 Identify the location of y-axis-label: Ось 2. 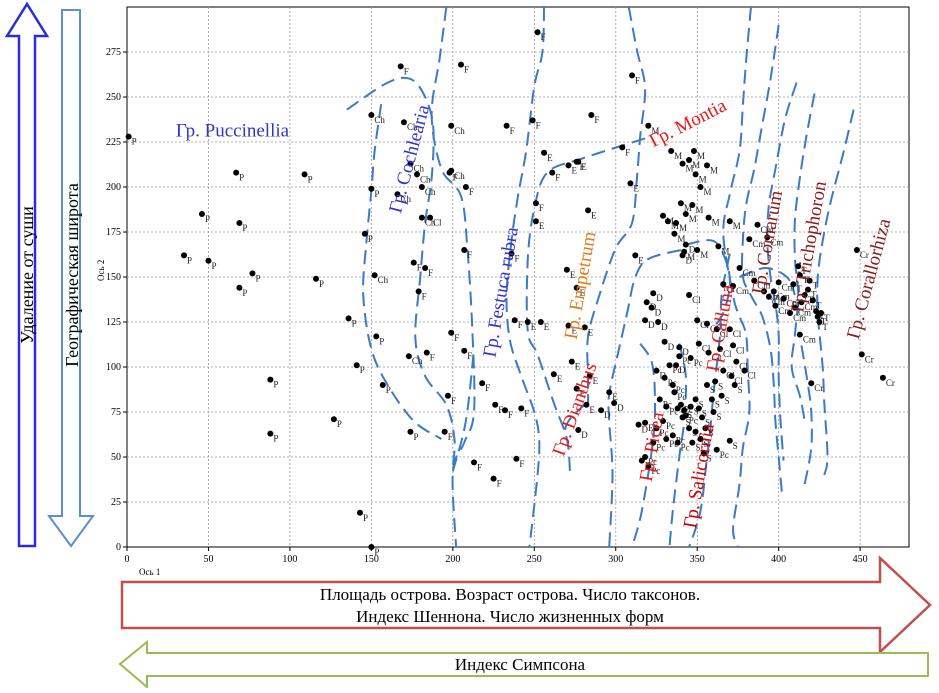
(101, 270).